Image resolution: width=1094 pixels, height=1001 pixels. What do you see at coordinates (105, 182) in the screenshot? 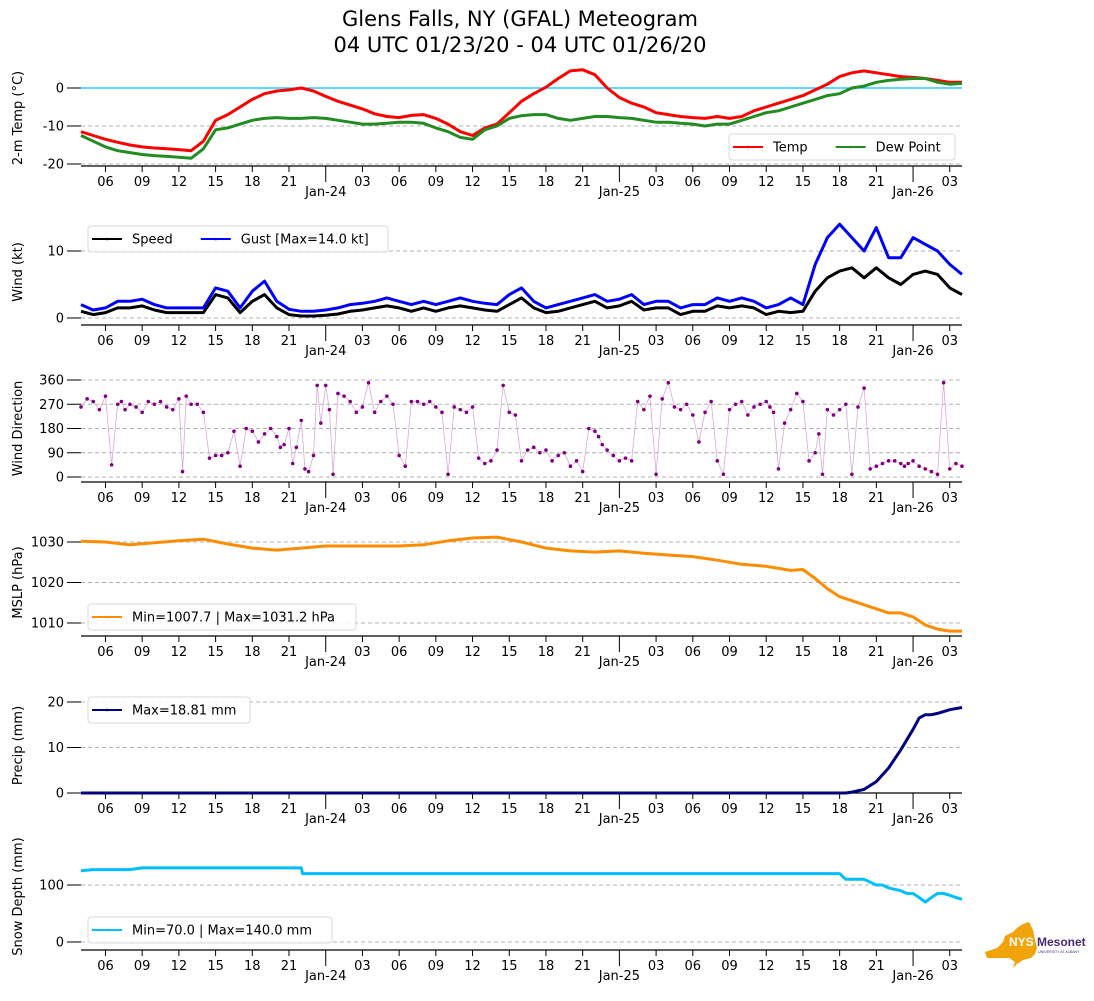
I see `temp-xtick-label: 06` at bounding box center [105, 182].